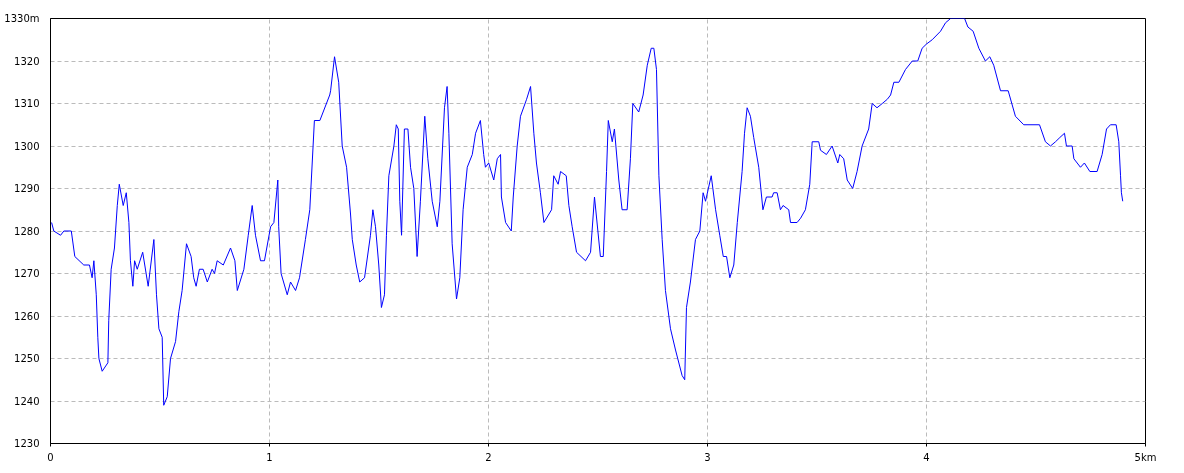  I want to click on x-tick-label: 4, so click(926, 457).